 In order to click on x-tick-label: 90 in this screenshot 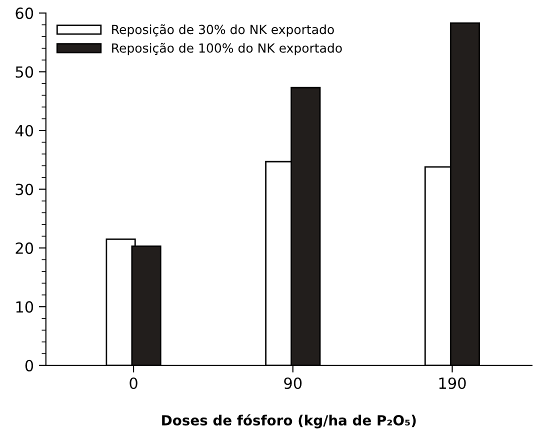, I will do `click(293, 383)`.